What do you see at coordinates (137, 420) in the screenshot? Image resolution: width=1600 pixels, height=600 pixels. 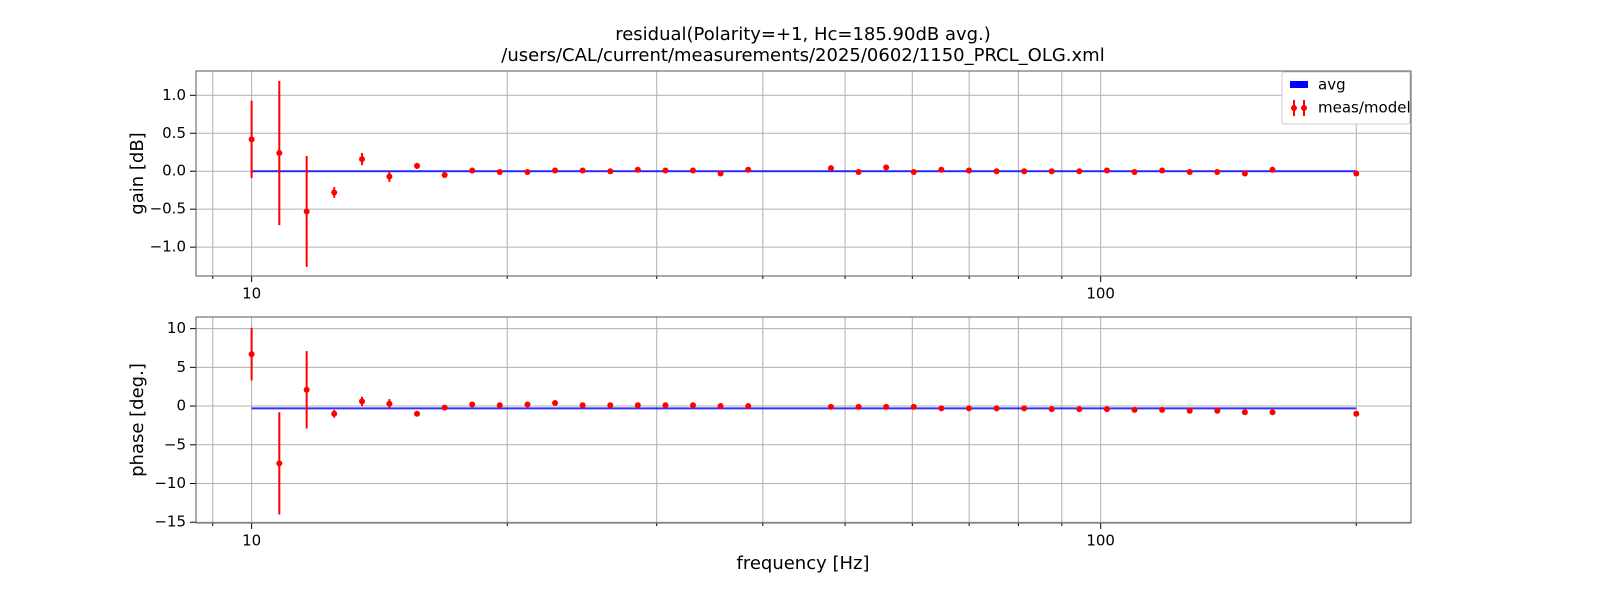 I see `y-axis-label: phase [deg.]` at bounding box center [137, 420].